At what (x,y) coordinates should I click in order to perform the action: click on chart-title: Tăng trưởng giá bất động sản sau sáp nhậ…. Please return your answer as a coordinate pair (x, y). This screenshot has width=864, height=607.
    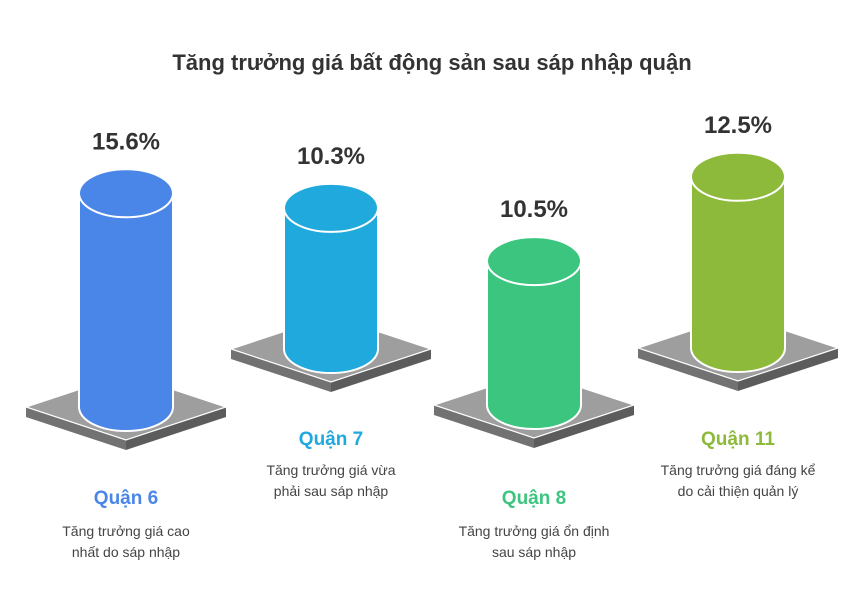
    Looking at the image, I should click on (432, 62).